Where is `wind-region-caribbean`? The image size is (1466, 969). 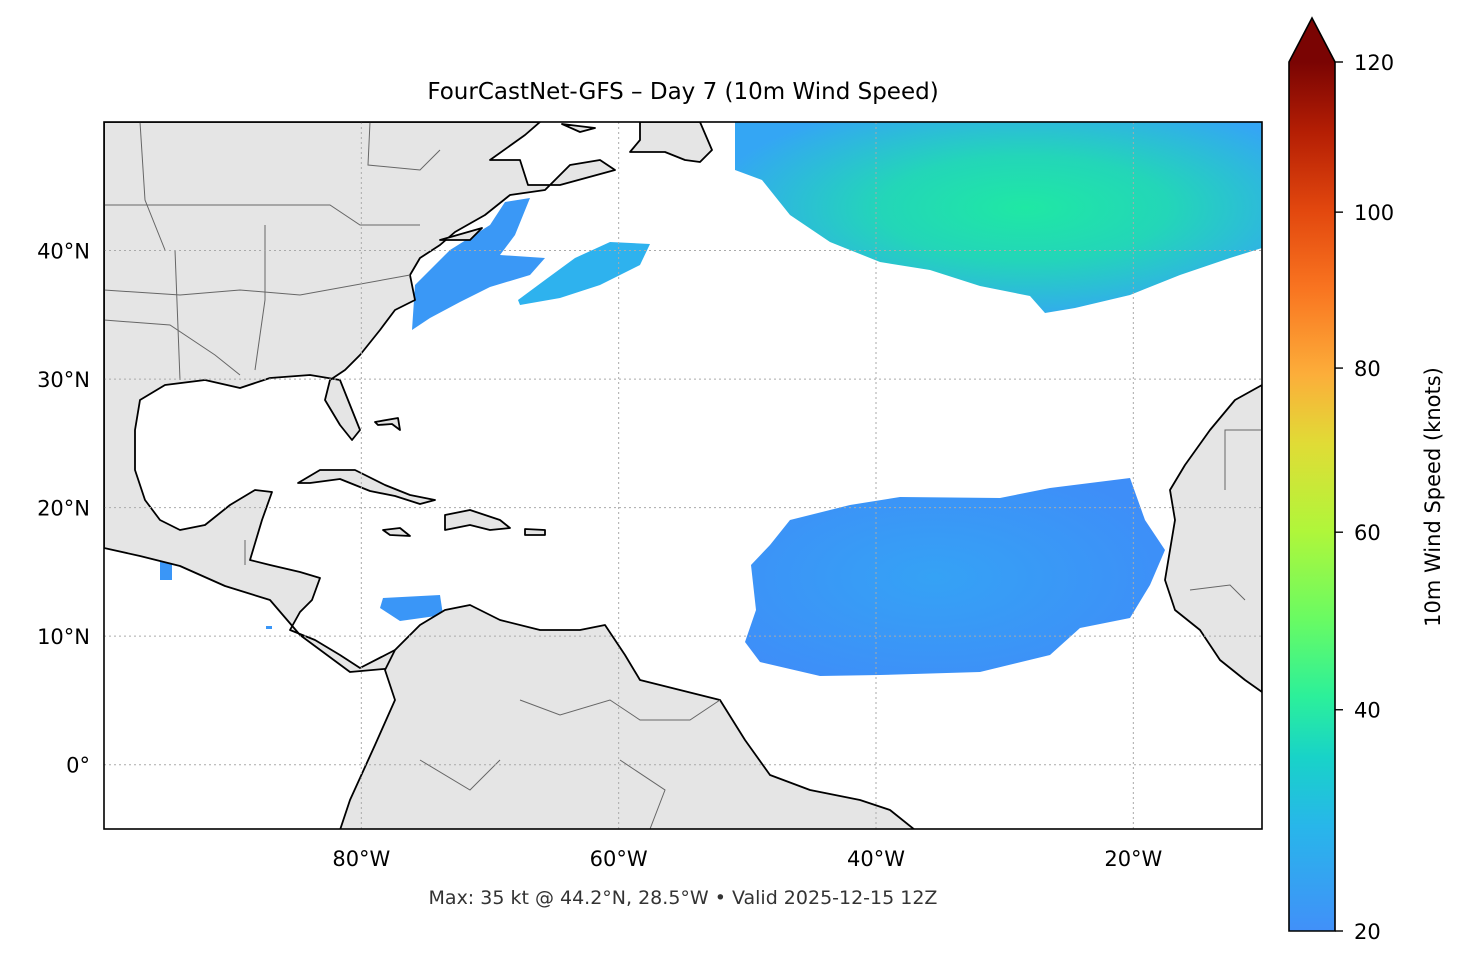 wind-region-caribbean is located at coordinates (411, 608).